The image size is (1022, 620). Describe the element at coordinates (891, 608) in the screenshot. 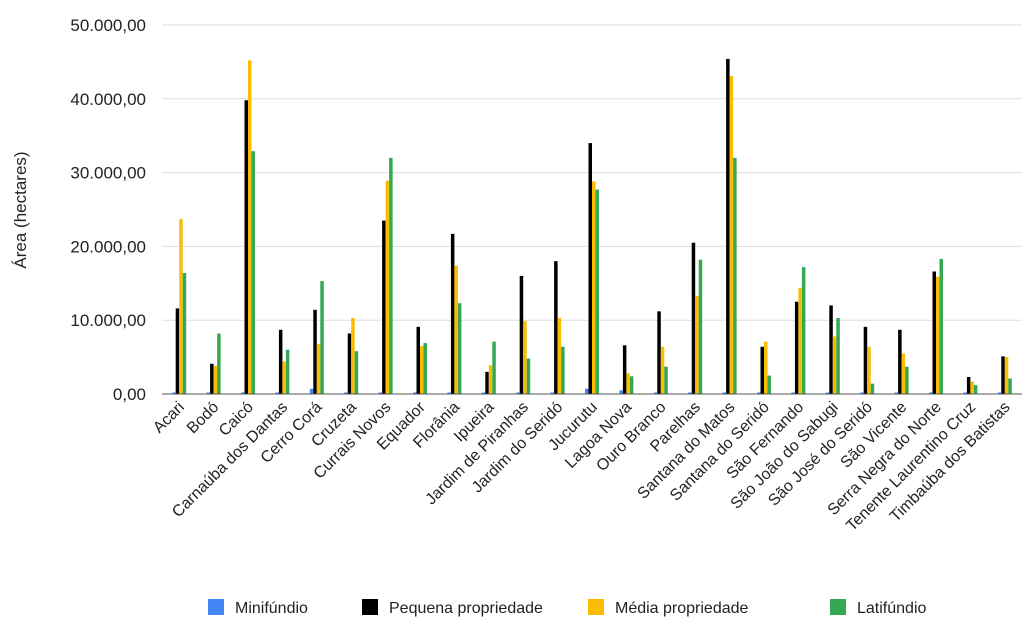

I see `legend-label: Latifúndio` at that location.